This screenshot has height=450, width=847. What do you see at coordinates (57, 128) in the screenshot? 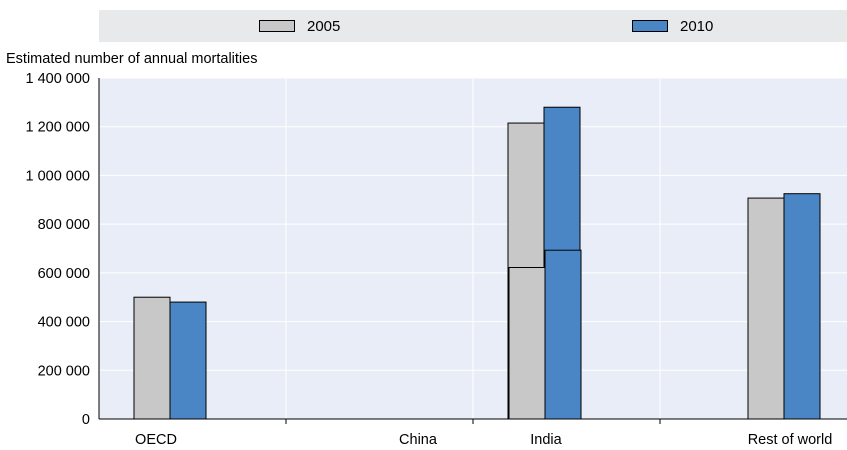
I see `y-tick-label: 1 200 000` at bounding box center [57, 128].